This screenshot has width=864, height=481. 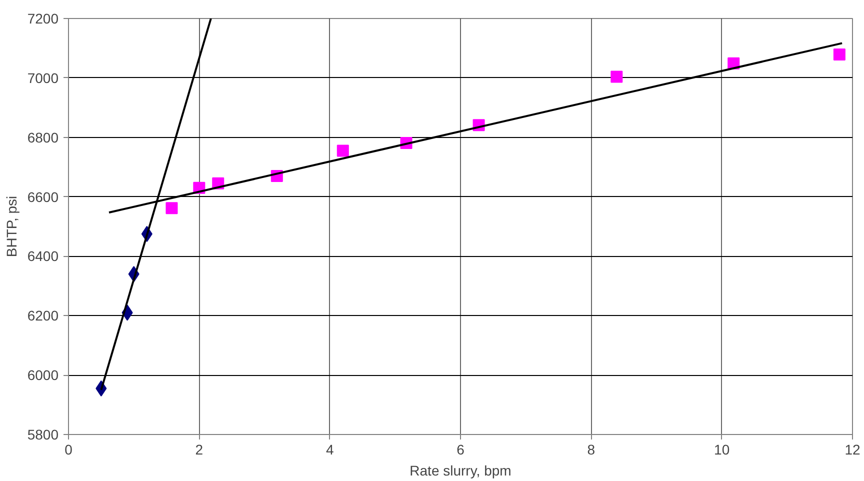 I want to click on x-axis-title: Rate slurry, bpm, so click(x=461, y=470).